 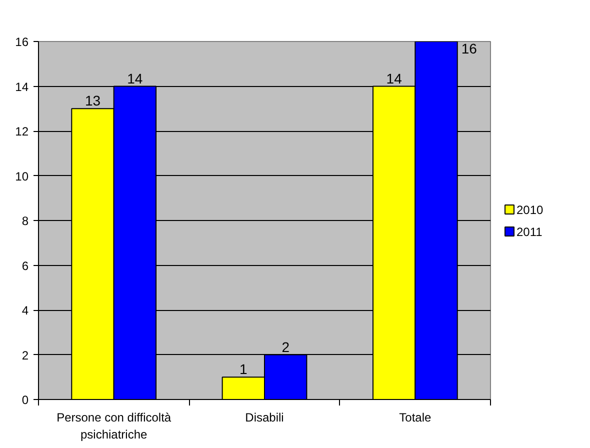 I want to click on y-tick-label: 16, so click(x=22, y=42).